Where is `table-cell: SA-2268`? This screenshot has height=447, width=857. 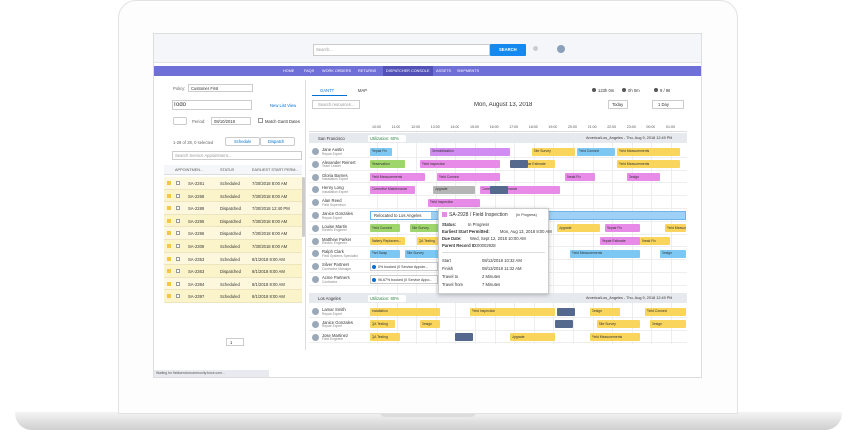
table-cell: SA-2268 is located at coordinates (196, 196).